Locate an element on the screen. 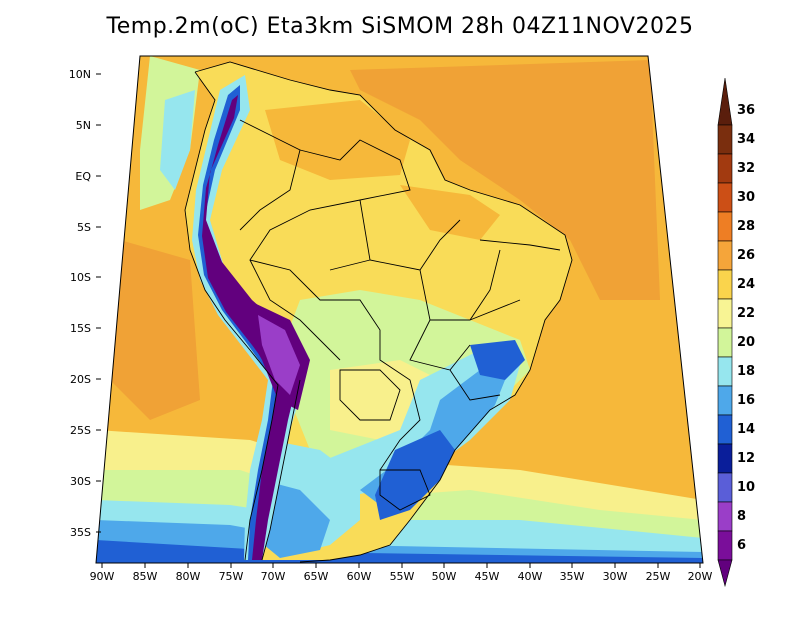 The image size is (800, 618). uruguay-border is located at coordinates (405, 490).